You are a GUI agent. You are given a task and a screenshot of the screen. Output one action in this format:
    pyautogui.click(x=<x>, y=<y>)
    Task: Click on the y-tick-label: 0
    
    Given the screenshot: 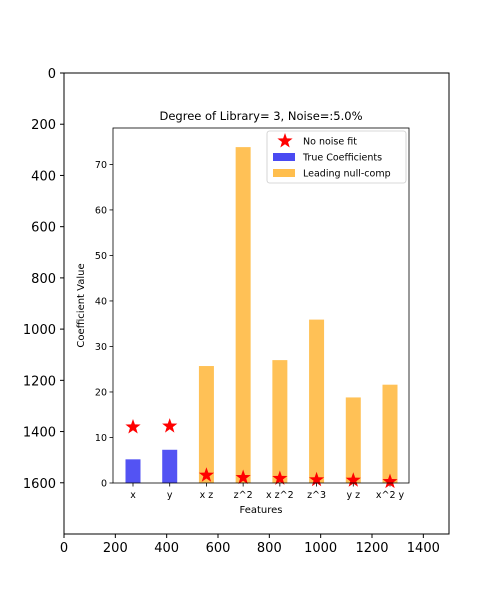 What is the action you would take?
    pyautogui.click(x=104, y=484)
    